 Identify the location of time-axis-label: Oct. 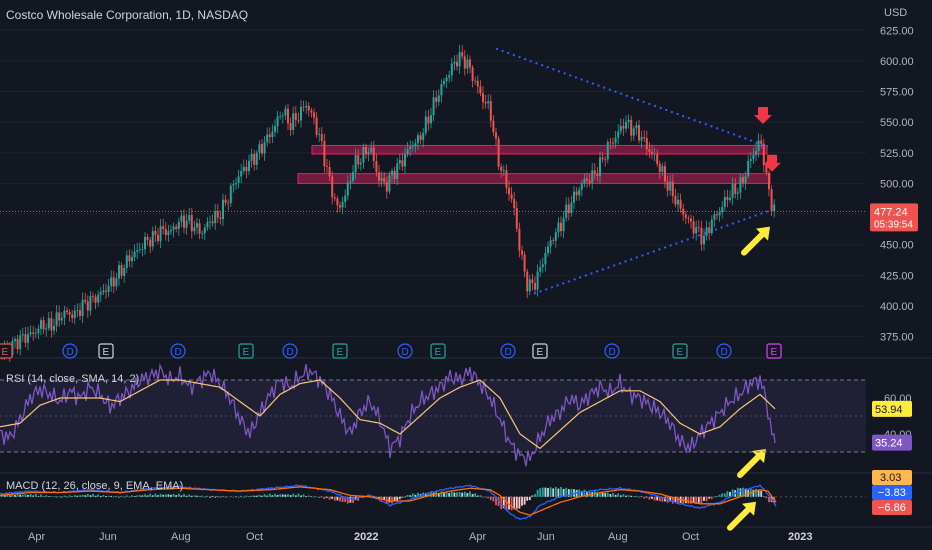
(254, 537).